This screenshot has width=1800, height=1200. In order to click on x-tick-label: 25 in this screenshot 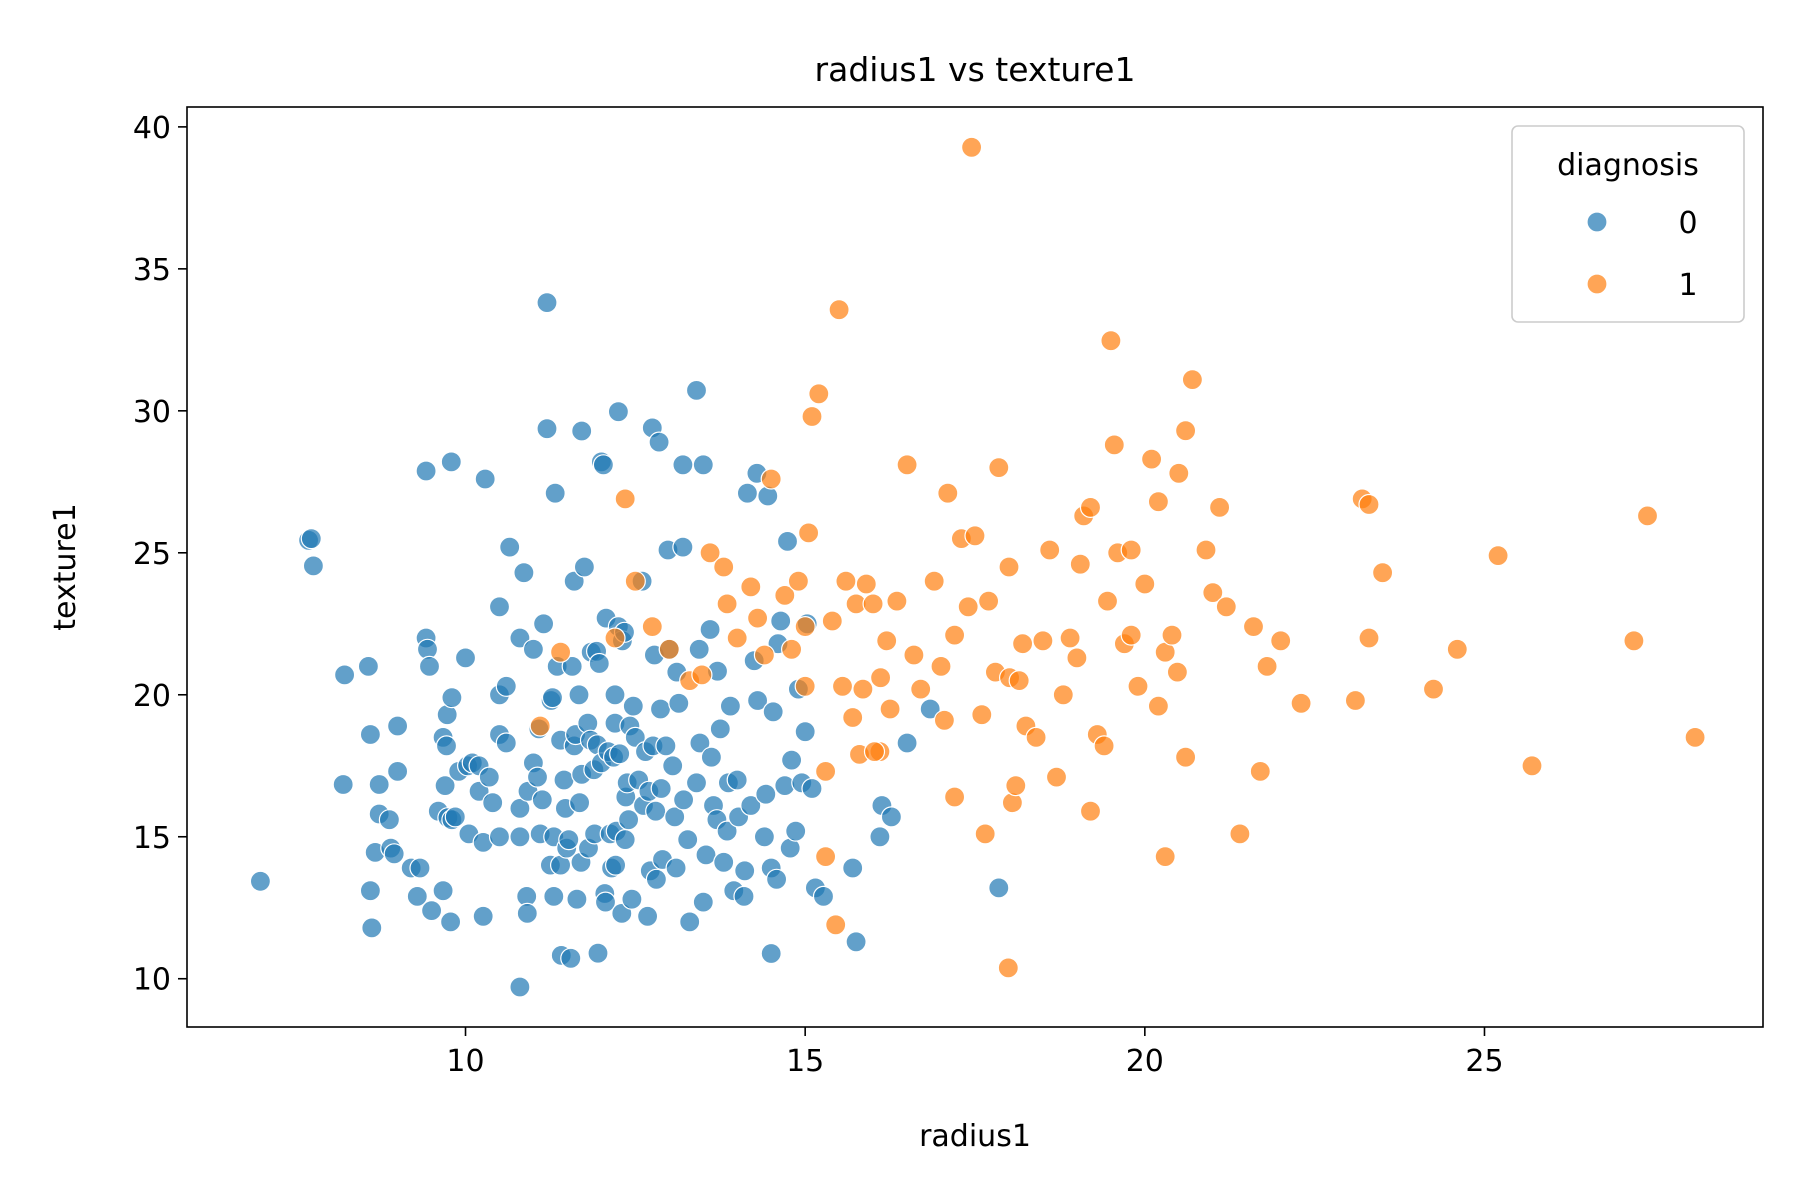, I will do `click(1484, 1061)`.